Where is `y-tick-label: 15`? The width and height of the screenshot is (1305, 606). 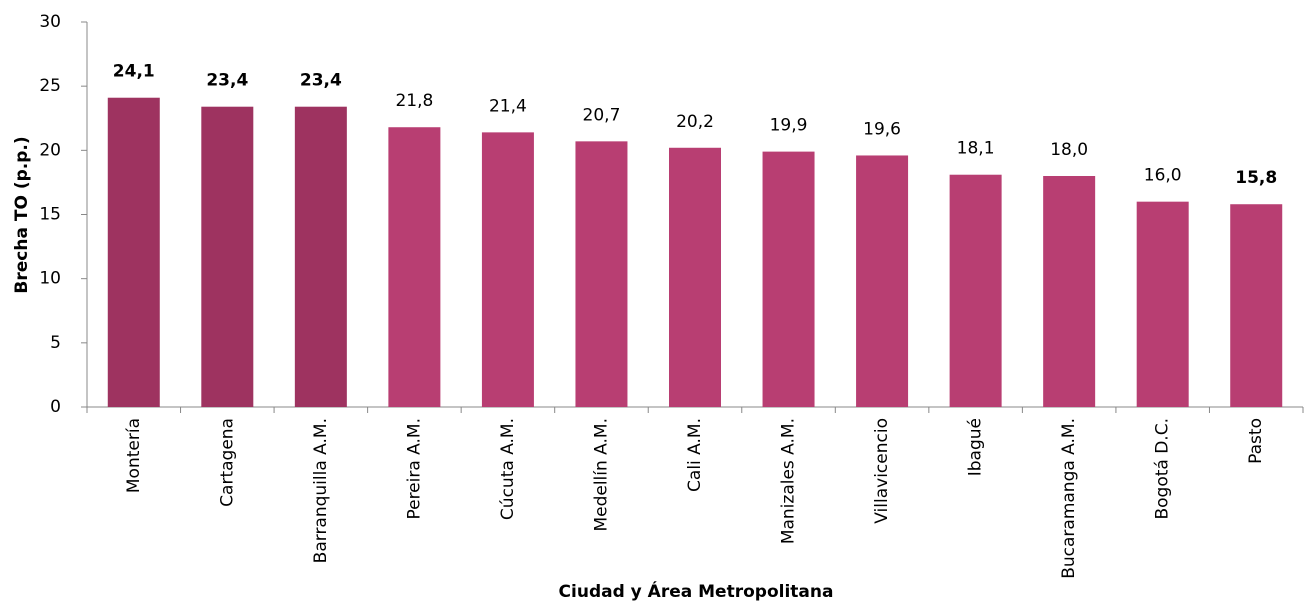
y-tick-label: 15 is located at coordinates (50, 215).